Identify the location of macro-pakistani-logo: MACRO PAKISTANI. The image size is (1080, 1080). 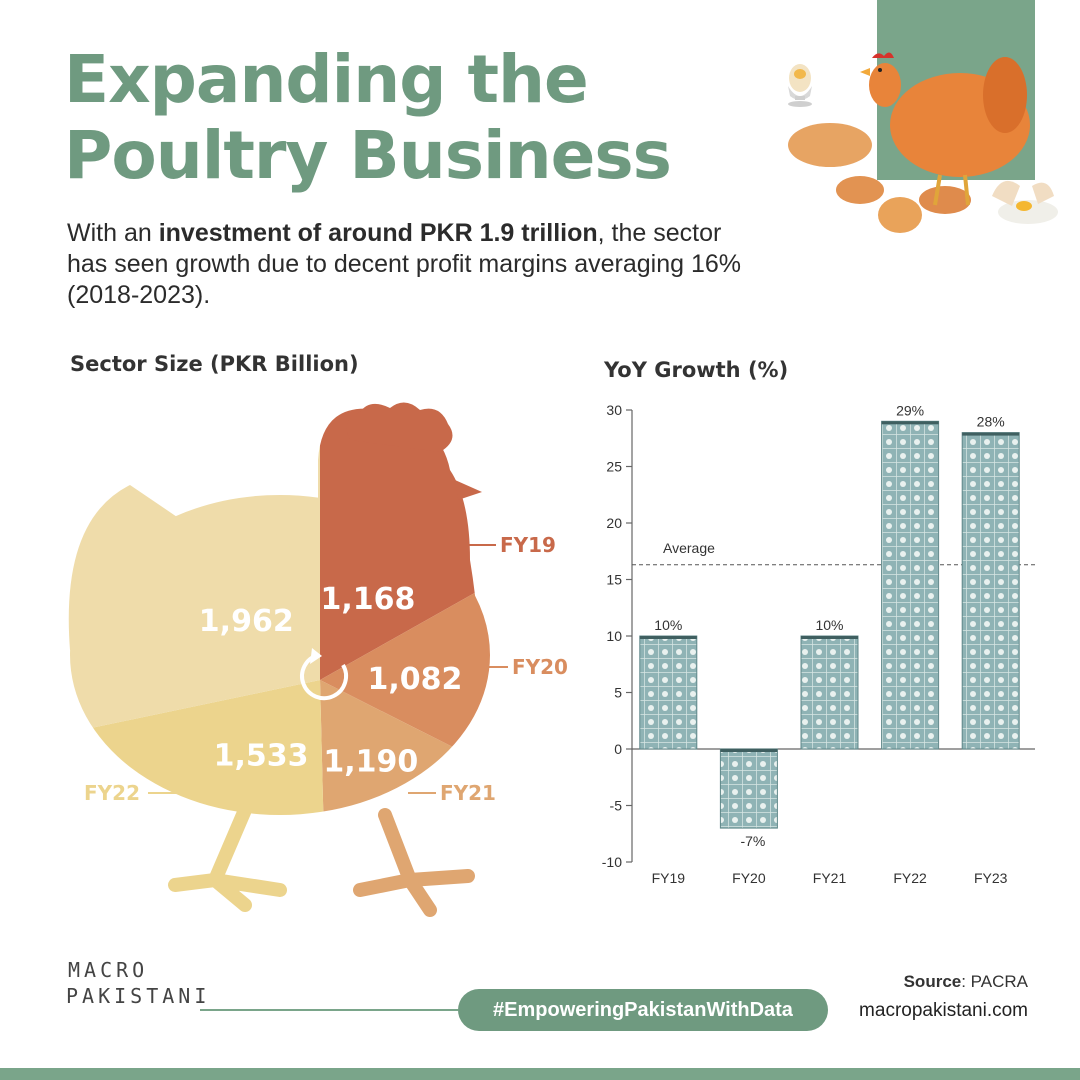
(136, 998).